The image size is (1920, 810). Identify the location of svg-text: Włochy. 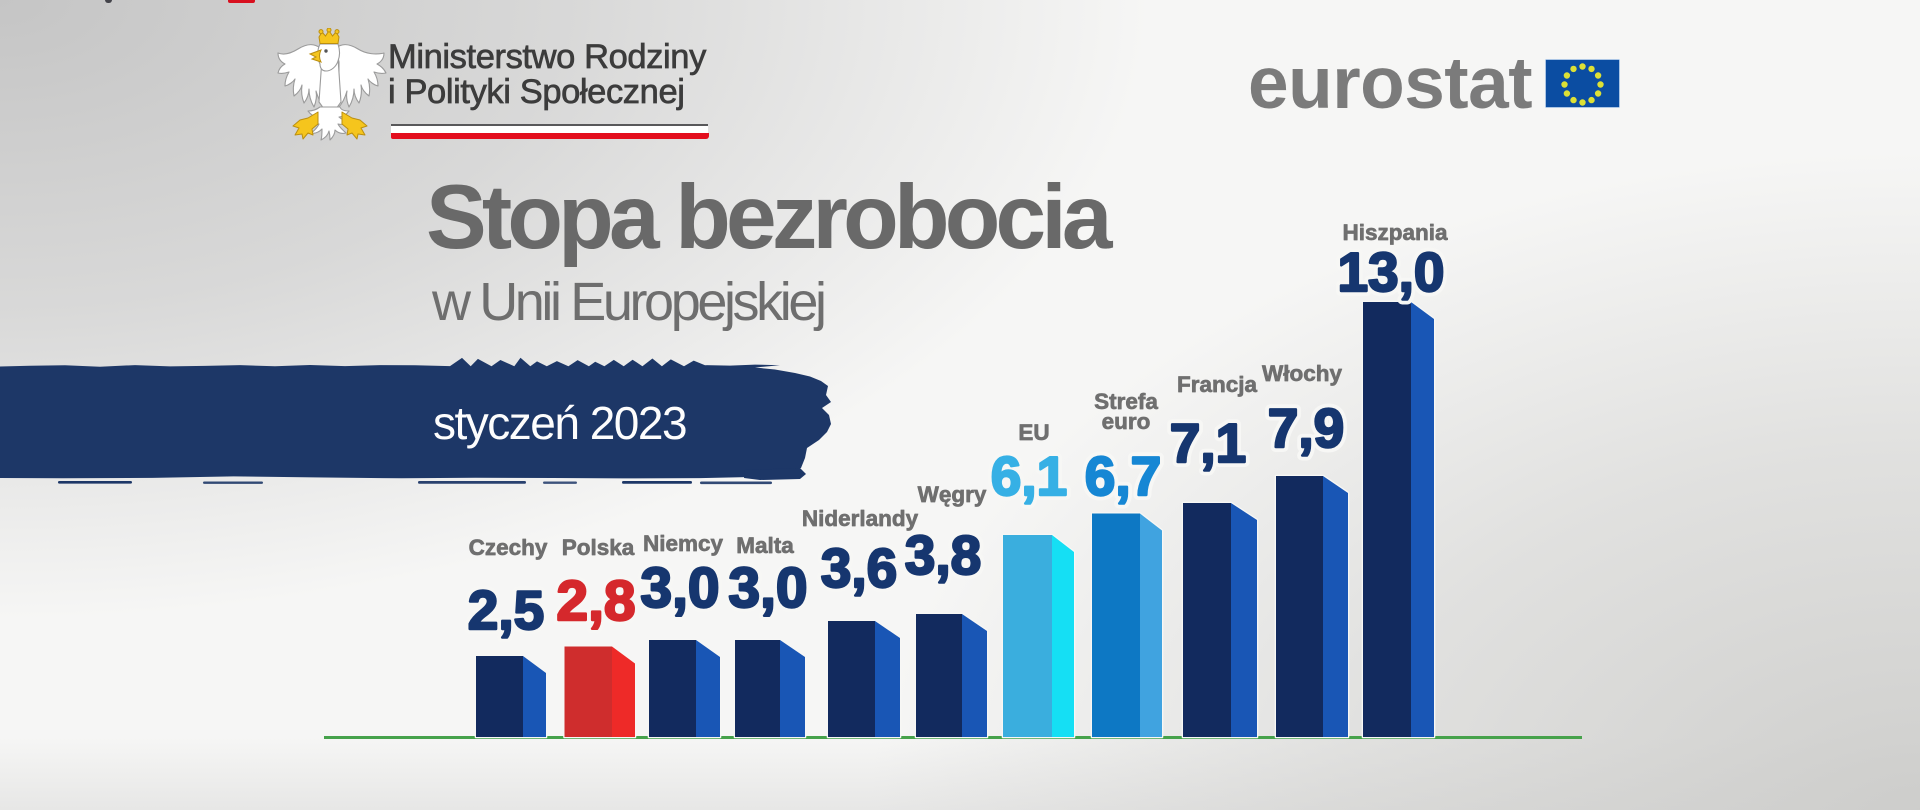
(1302, 373).